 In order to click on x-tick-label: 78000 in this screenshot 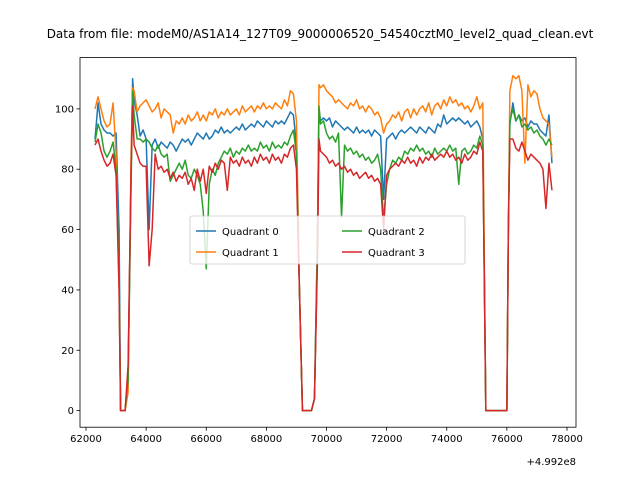, I will do `click(567, 439)`.